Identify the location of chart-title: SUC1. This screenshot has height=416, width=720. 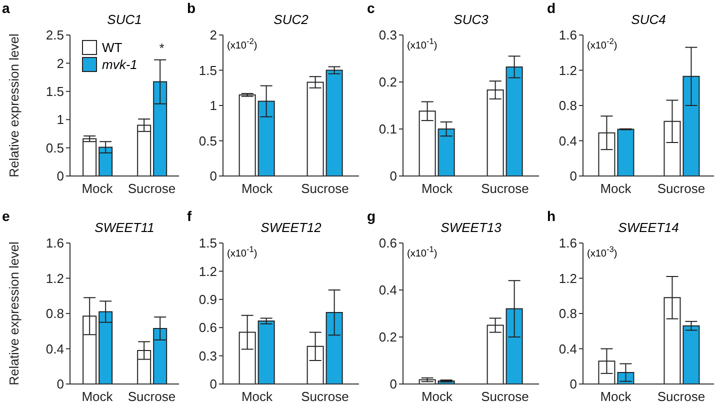
(124, 19).